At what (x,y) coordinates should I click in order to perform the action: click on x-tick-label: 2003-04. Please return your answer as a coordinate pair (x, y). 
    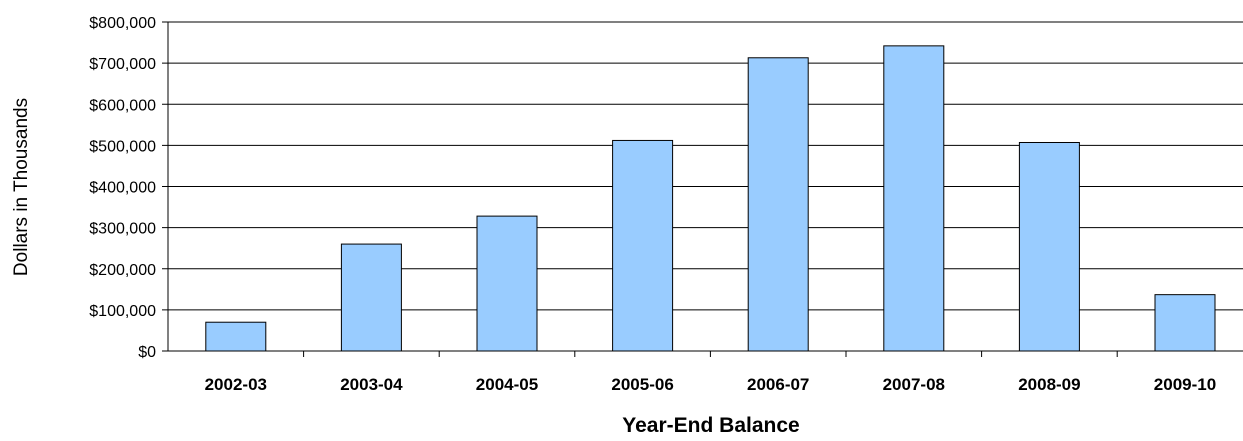
    Looking at the image, I should click on (371, 384).